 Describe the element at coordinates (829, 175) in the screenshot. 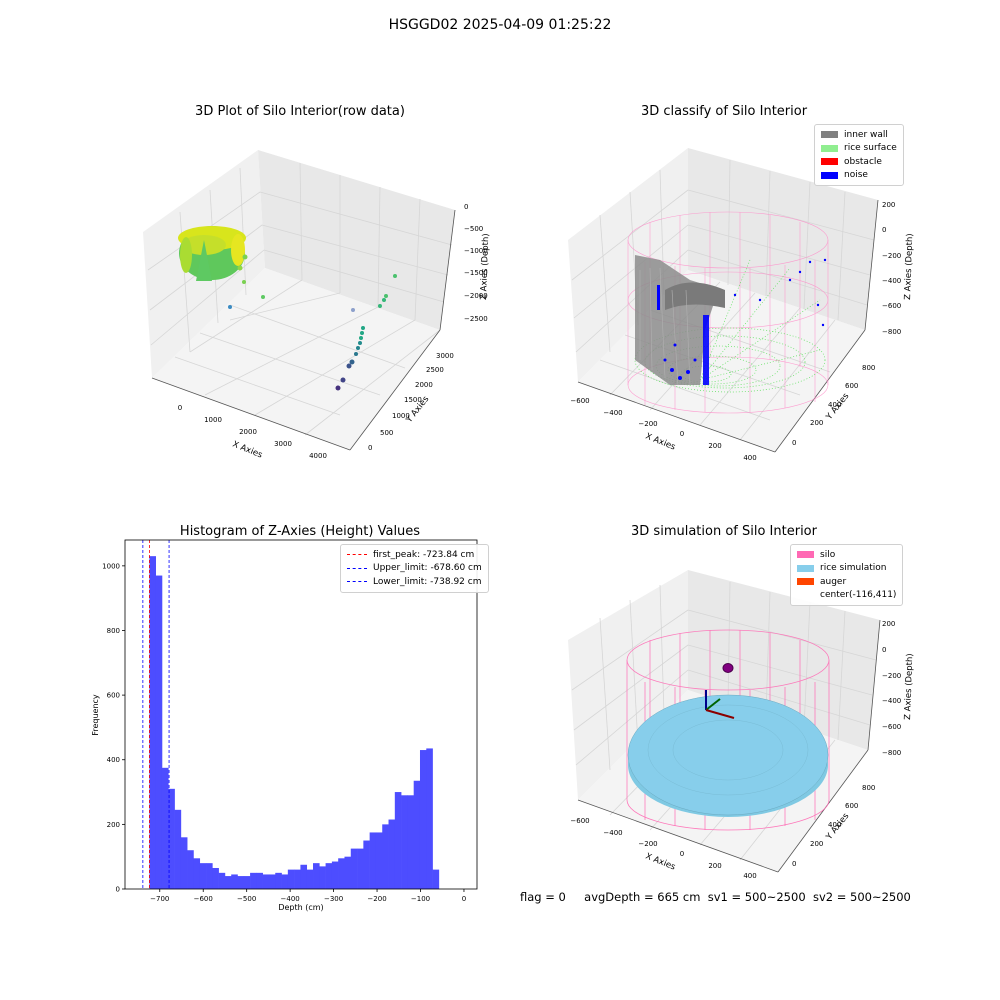

I see `legend-swatch-noise` at that location.